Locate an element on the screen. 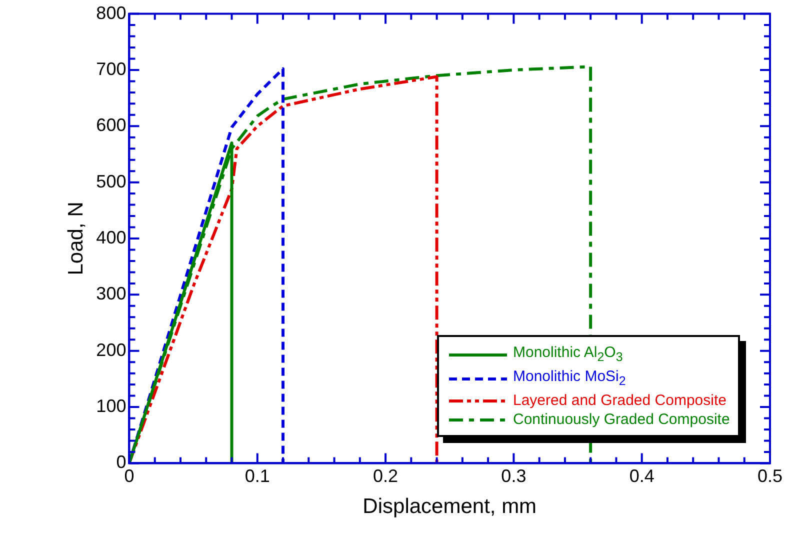 This screenshot has height=542, width=786. legend-label: Monolithic MoSi$_{2}$ is located at coordinates (569, 378).